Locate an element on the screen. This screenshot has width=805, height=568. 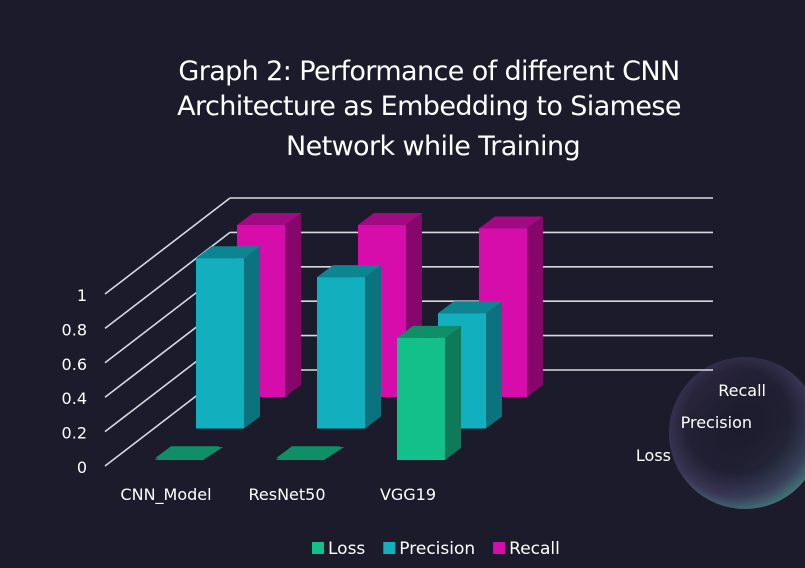
y-tick-label: 0 is located at coordinates (82, 467).